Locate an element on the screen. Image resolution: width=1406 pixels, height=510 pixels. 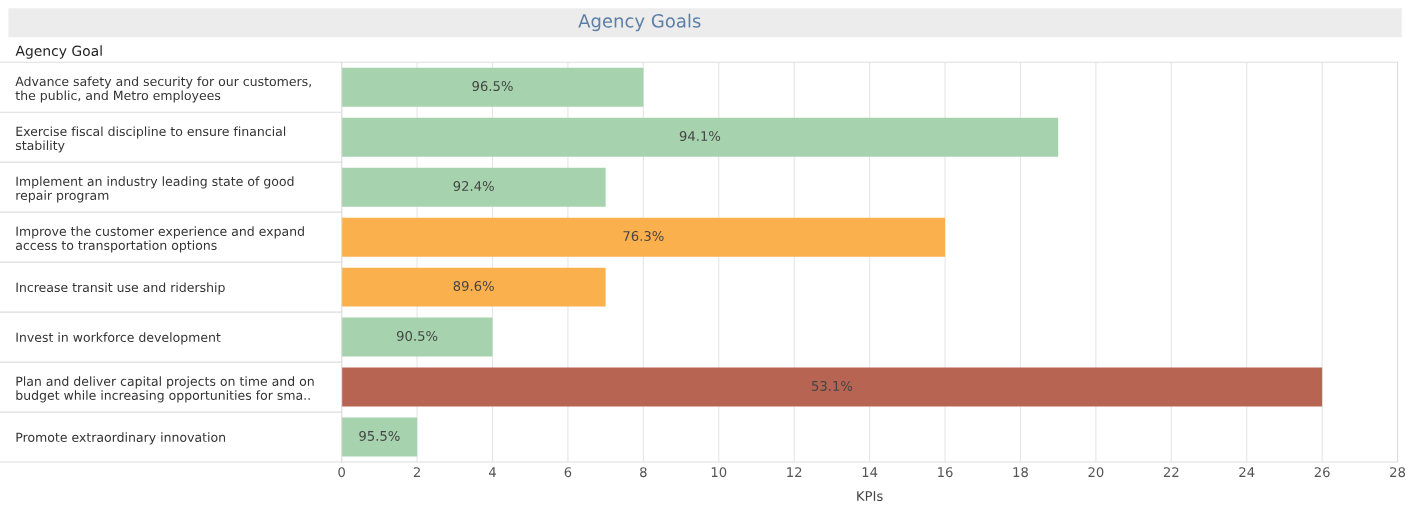
x-tick-label: 24 is located at coordinates (1247, 472).